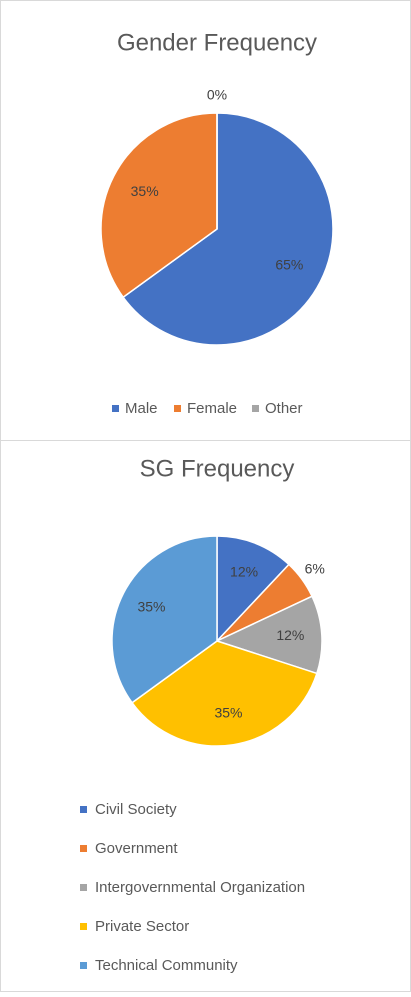 The width and height of the screenshot is (411, 997). What do you see at coordinates (141, 408) in the screenshot?
I see `legend-label: Male` at bounding box center [141, 408].